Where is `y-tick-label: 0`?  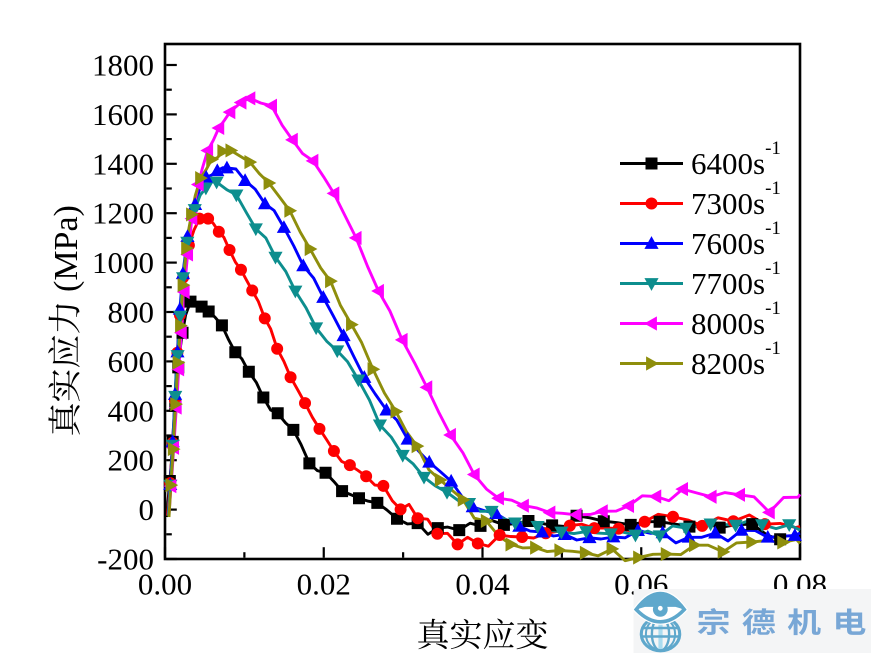 y-tick-label: 0 is located at coordinates (147, 509).